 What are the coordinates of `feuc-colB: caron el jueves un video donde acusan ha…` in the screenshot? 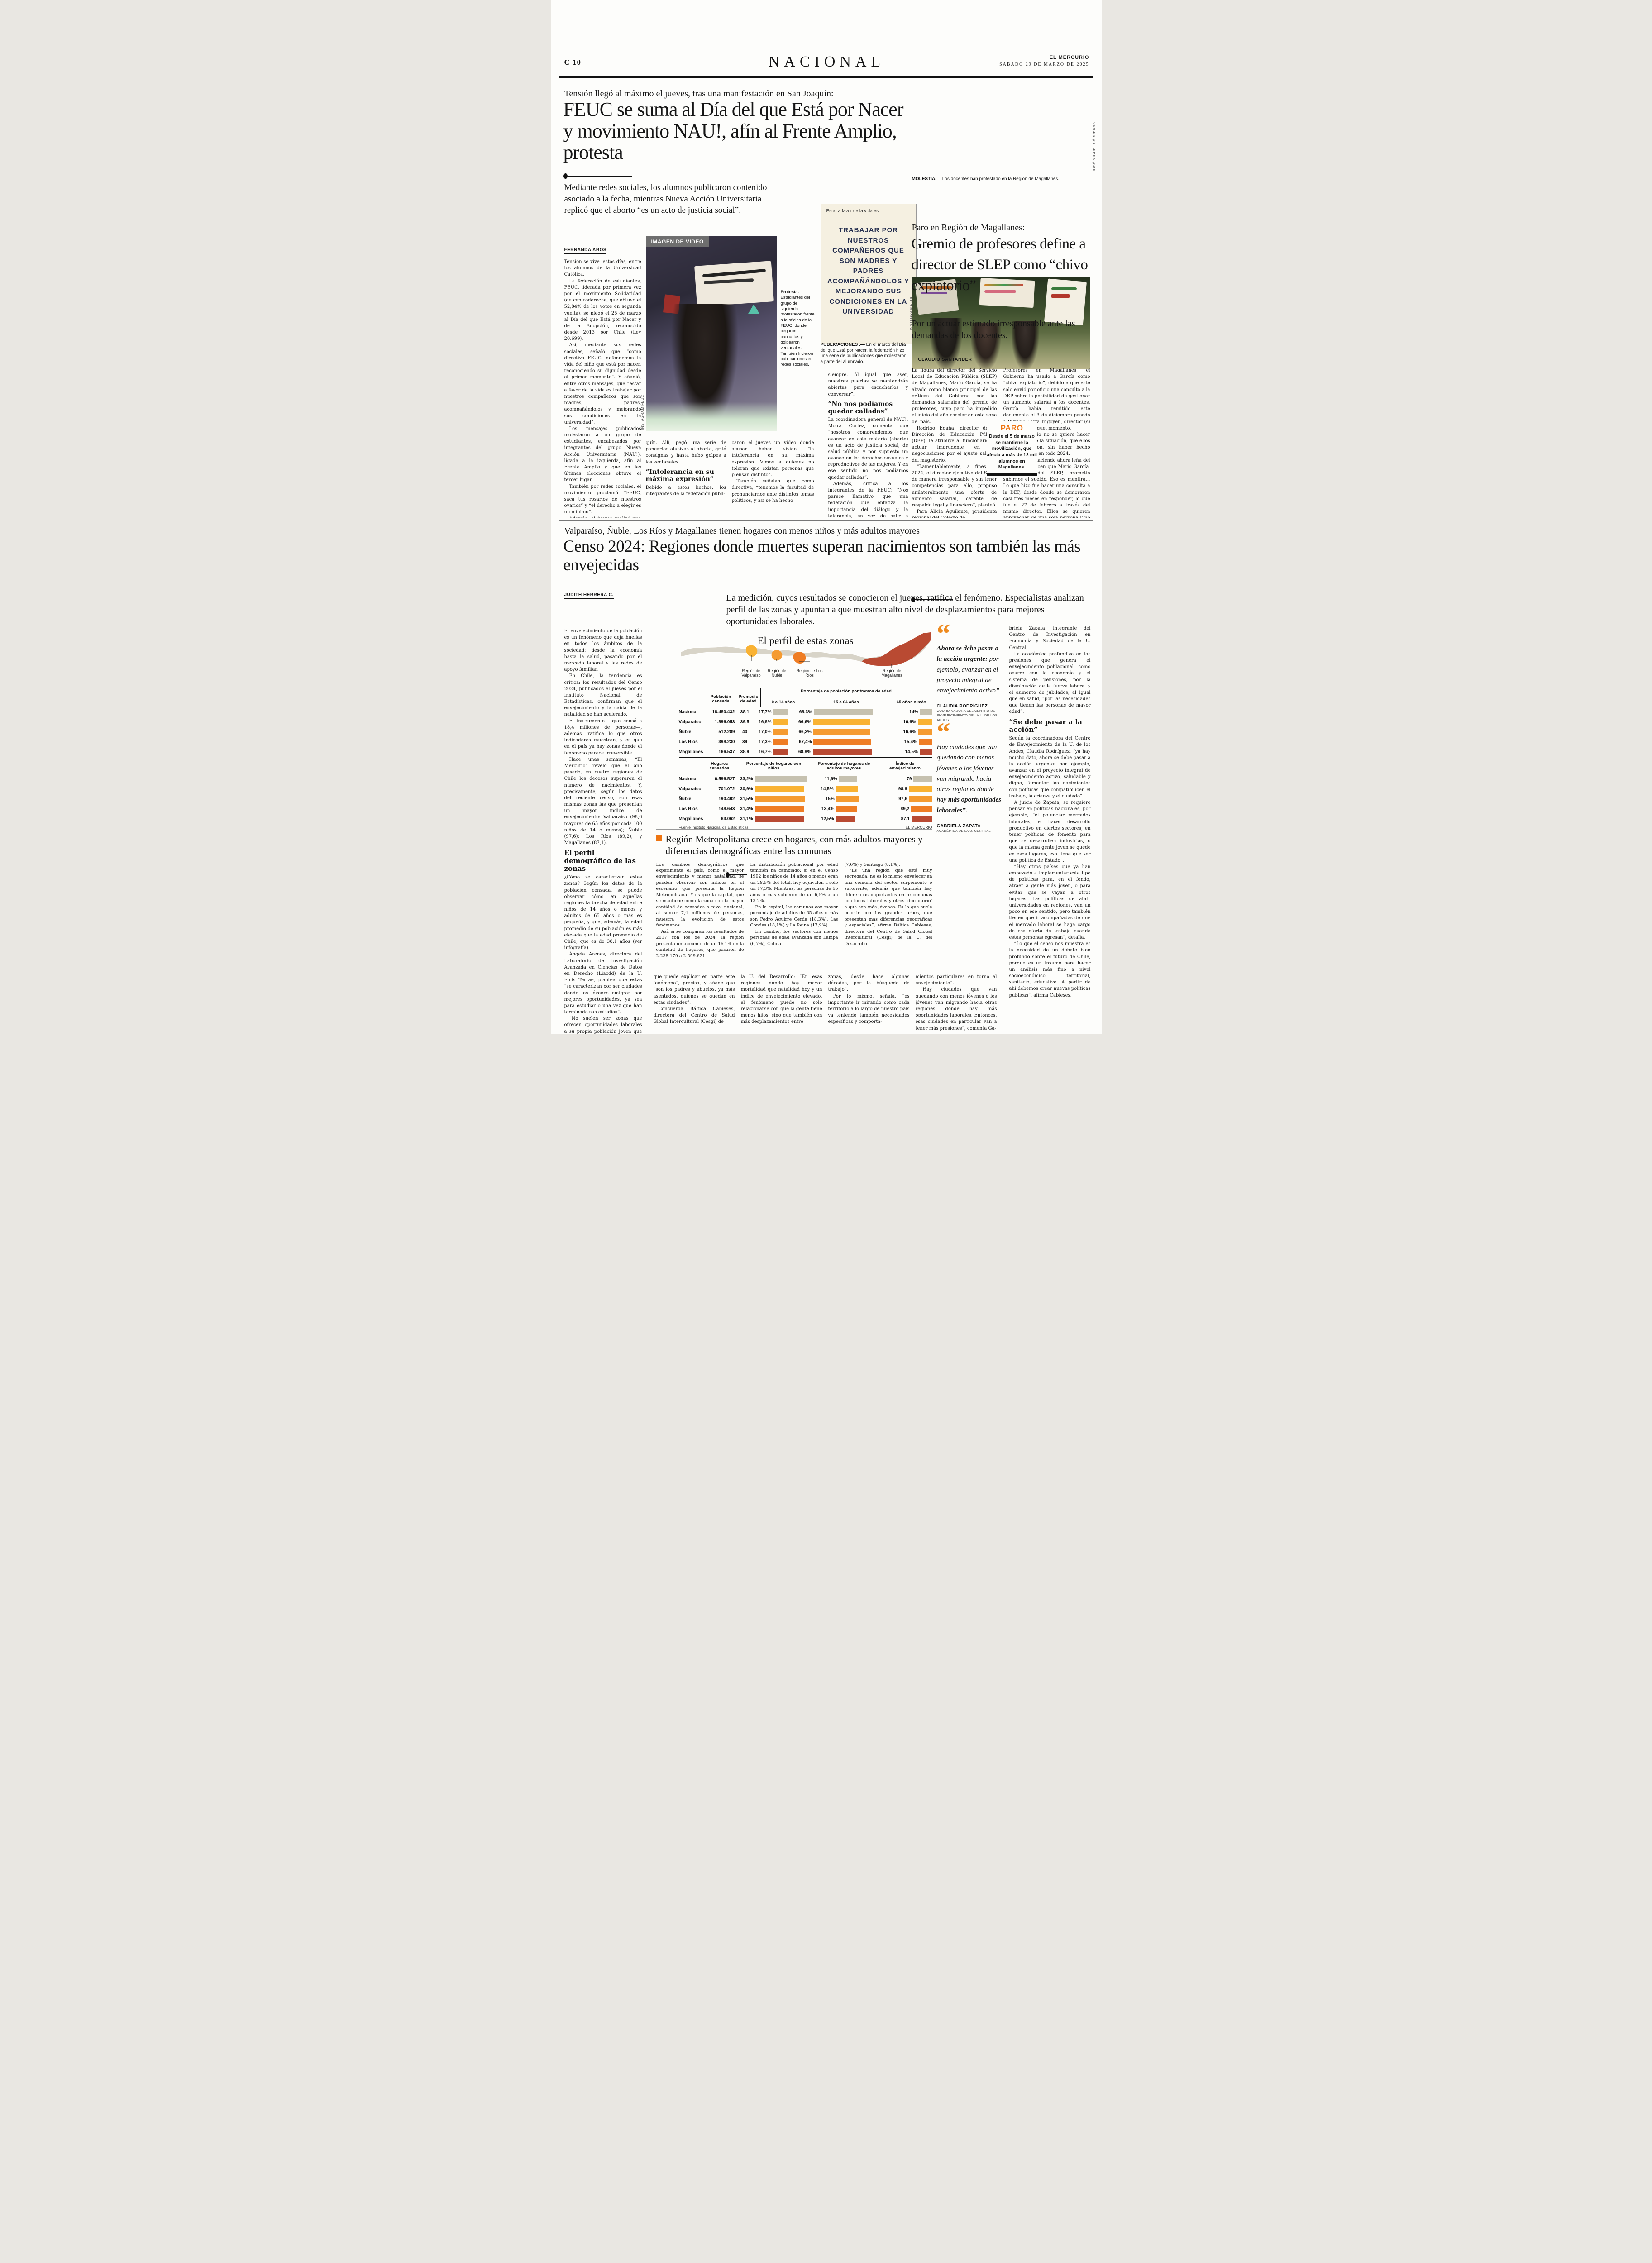 It's located at (772, 471).